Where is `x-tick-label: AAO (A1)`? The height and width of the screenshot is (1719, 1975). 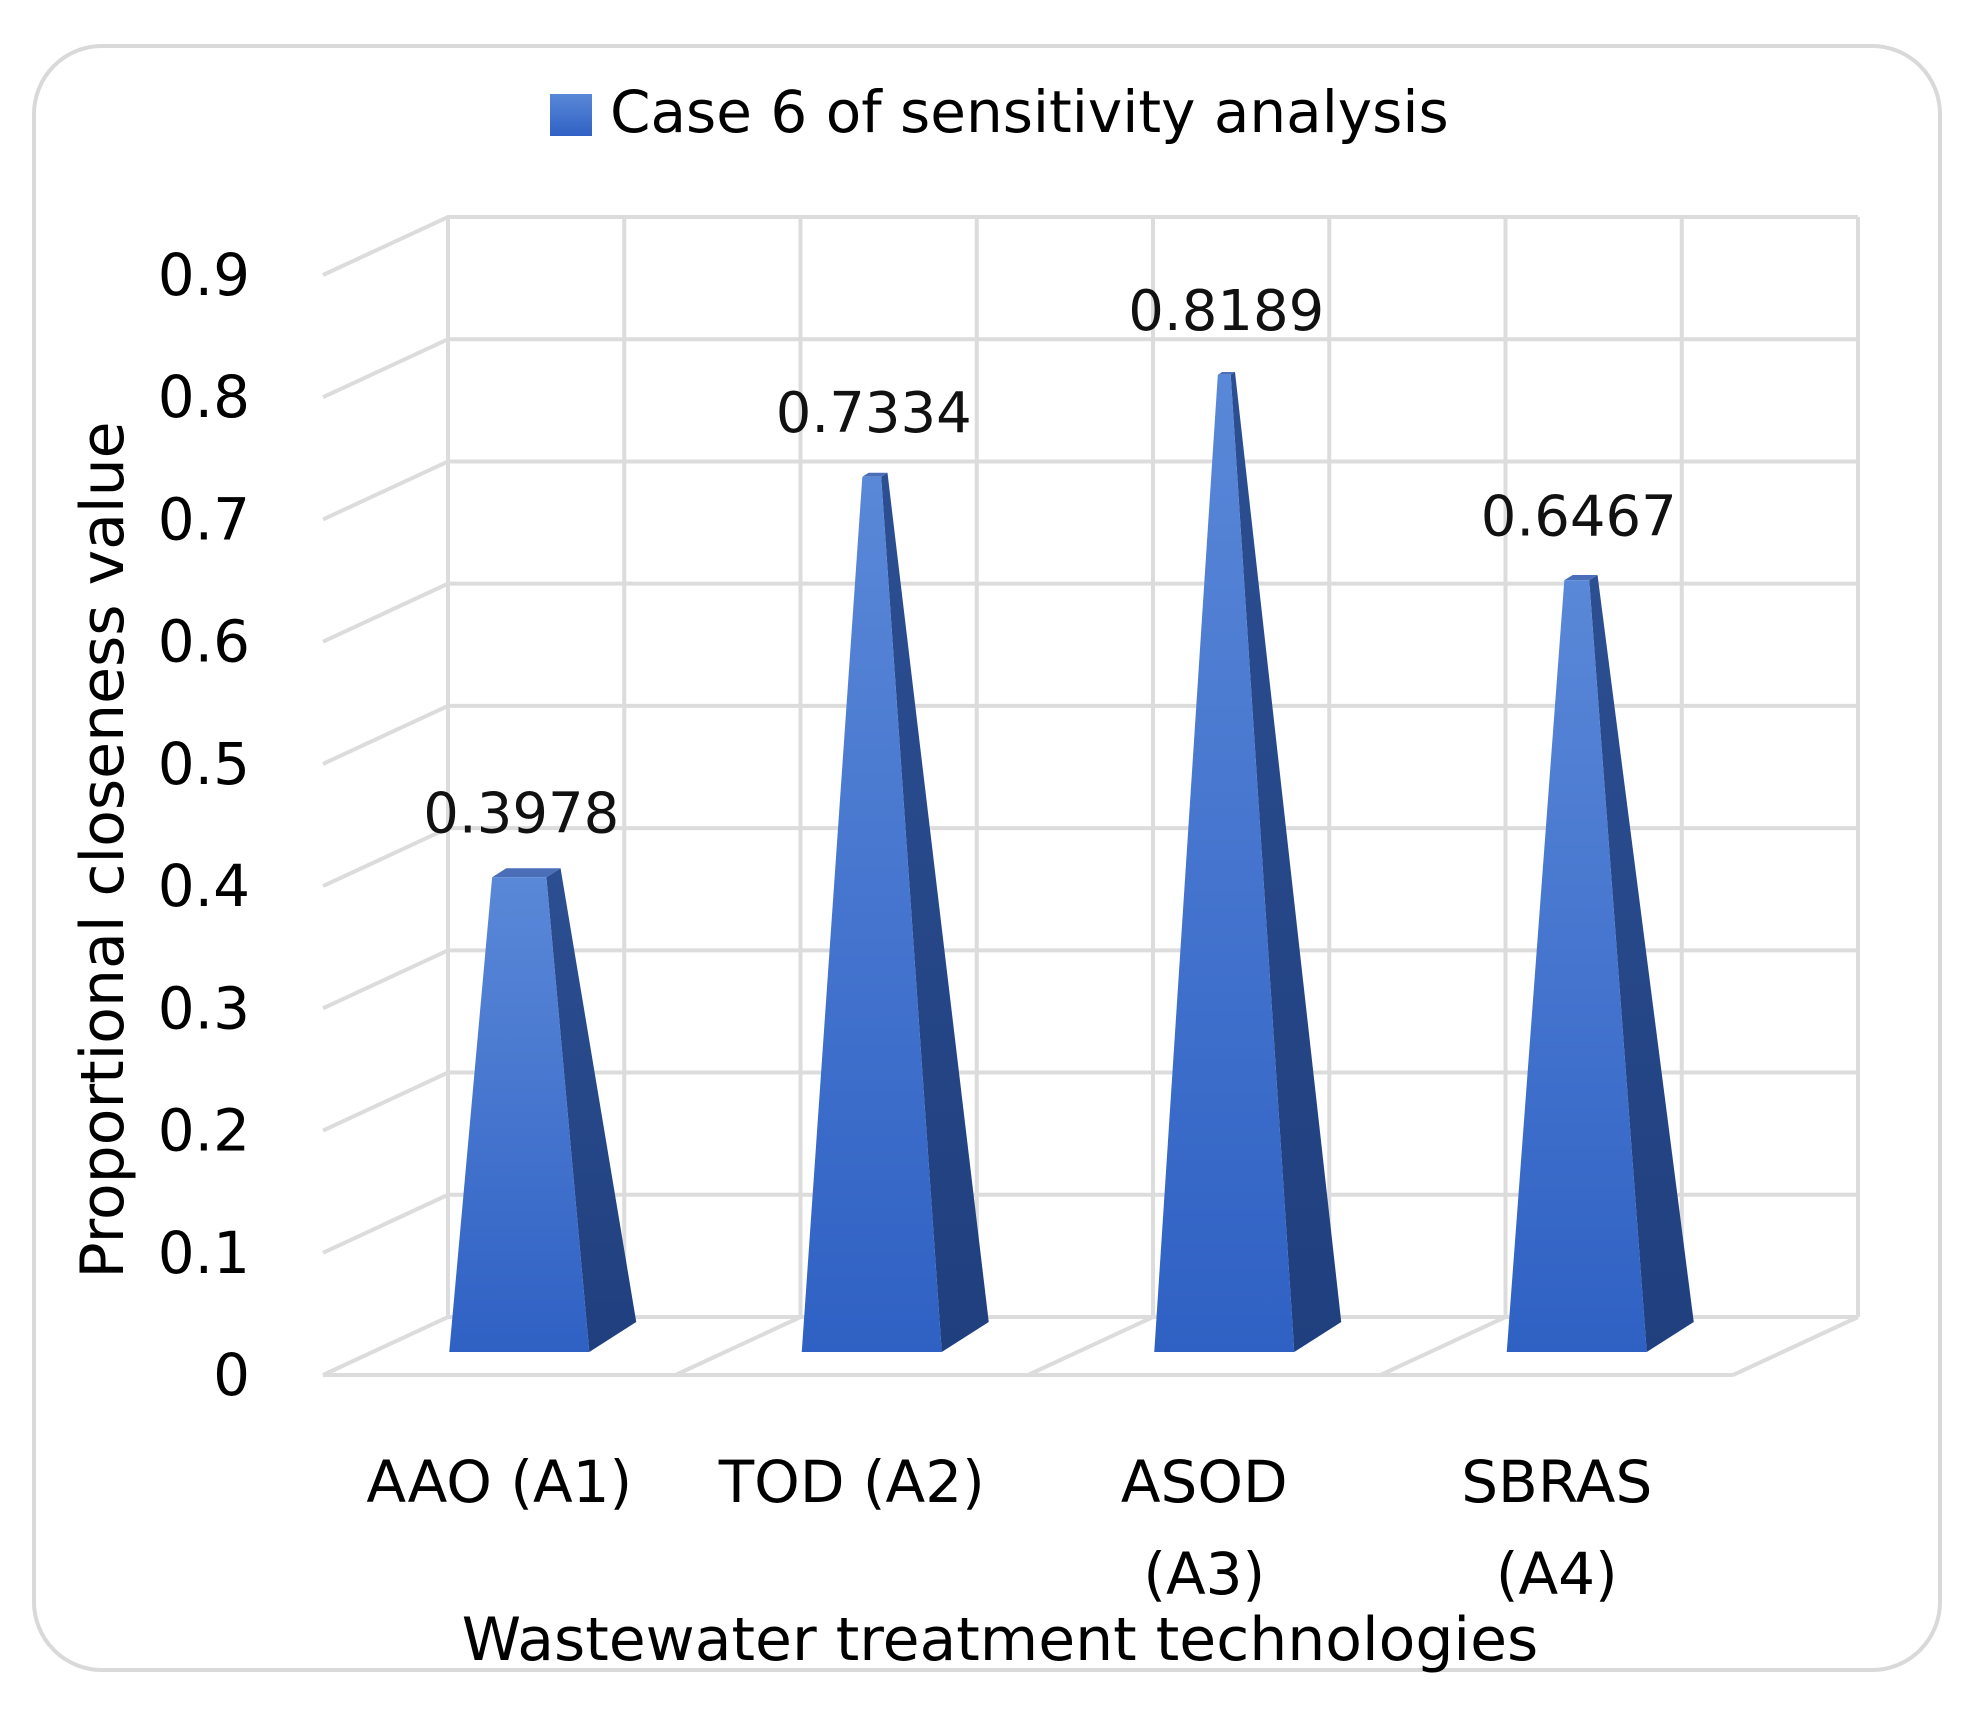 x-tick-label: AAO (A1) is located at coordinates (499, 1482).